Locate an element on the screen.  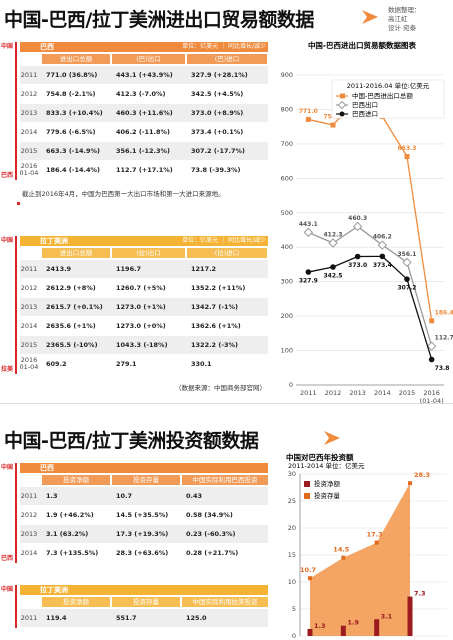
table-cell: 0.58 (34.9%) is located at coordinates (209, 515).